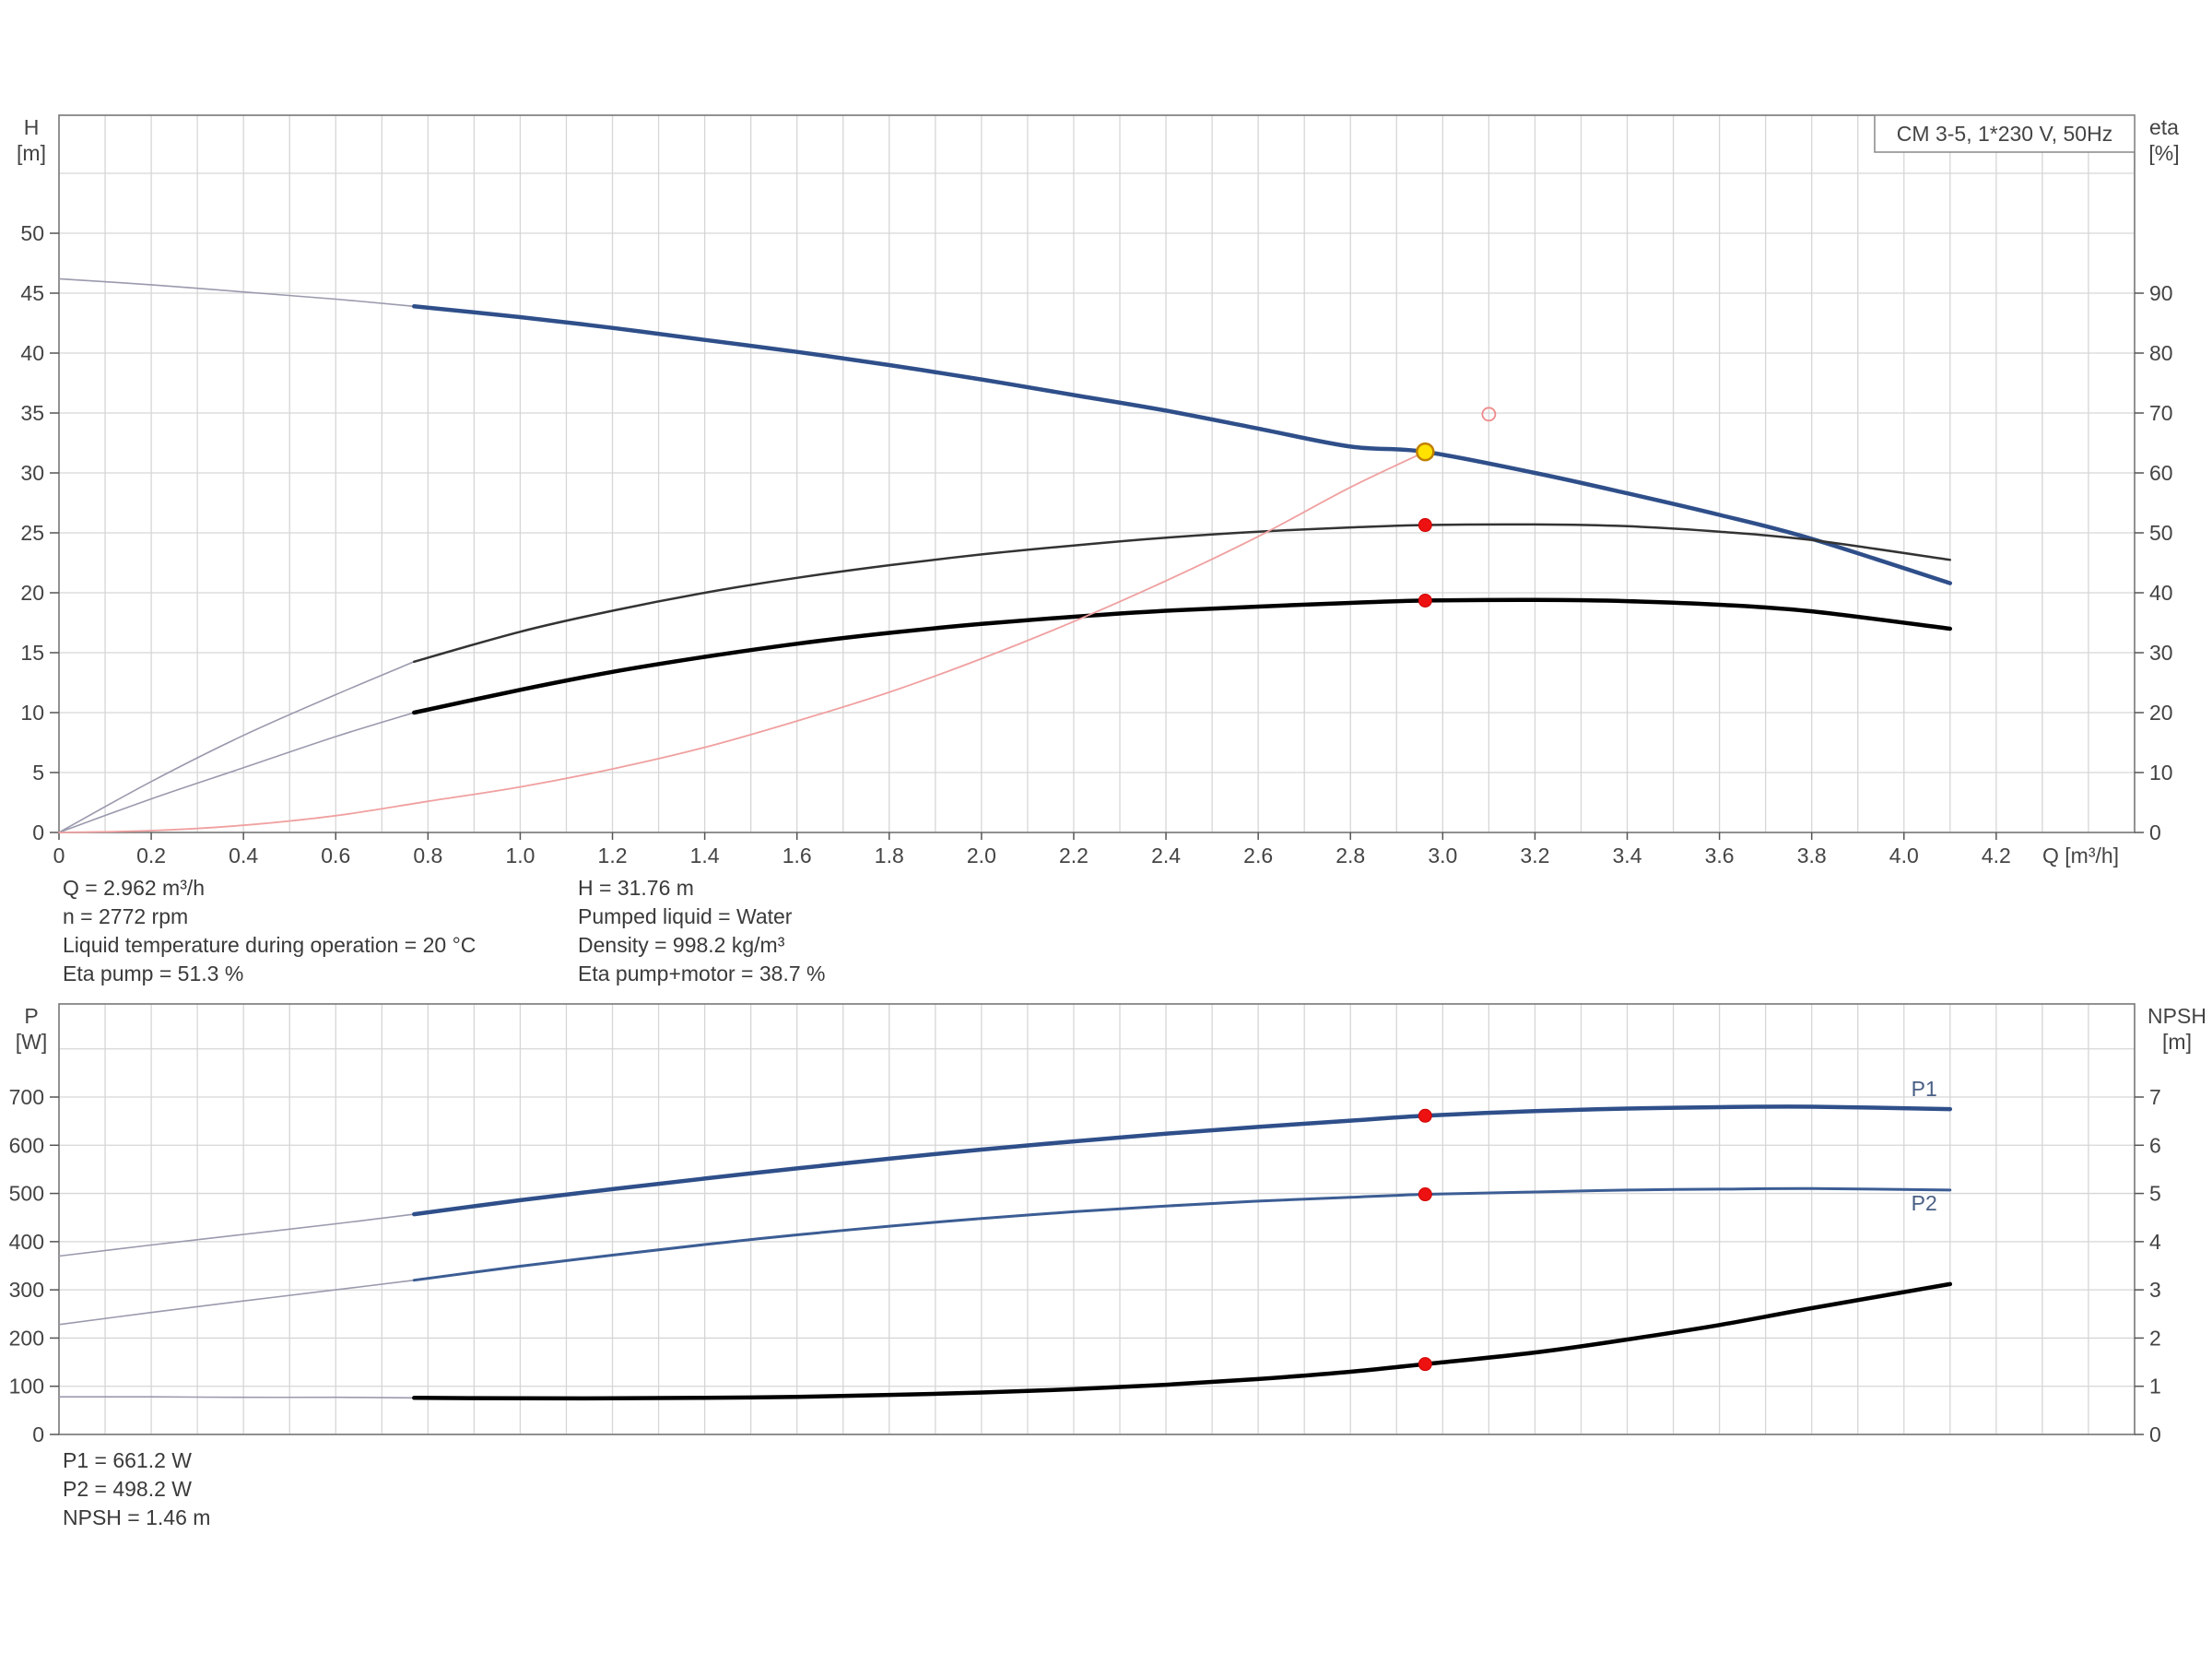  What do you see at coordinates (151, 855) in the screenshot?
I see `x-tick-label: 0.2` at bounding box center [151, 855].